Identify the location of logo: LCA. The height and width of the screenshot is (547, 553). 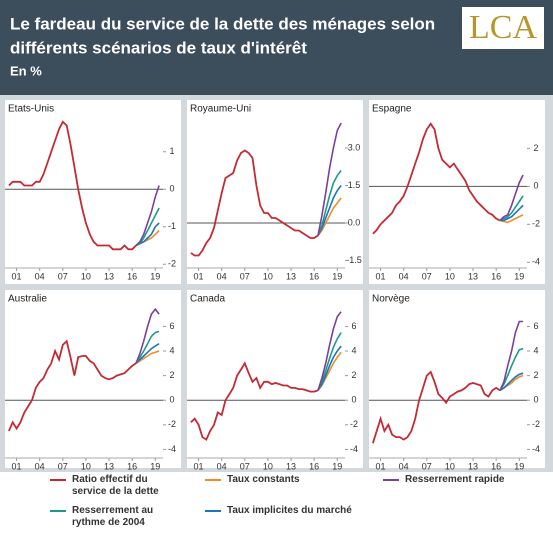
(503, 27).